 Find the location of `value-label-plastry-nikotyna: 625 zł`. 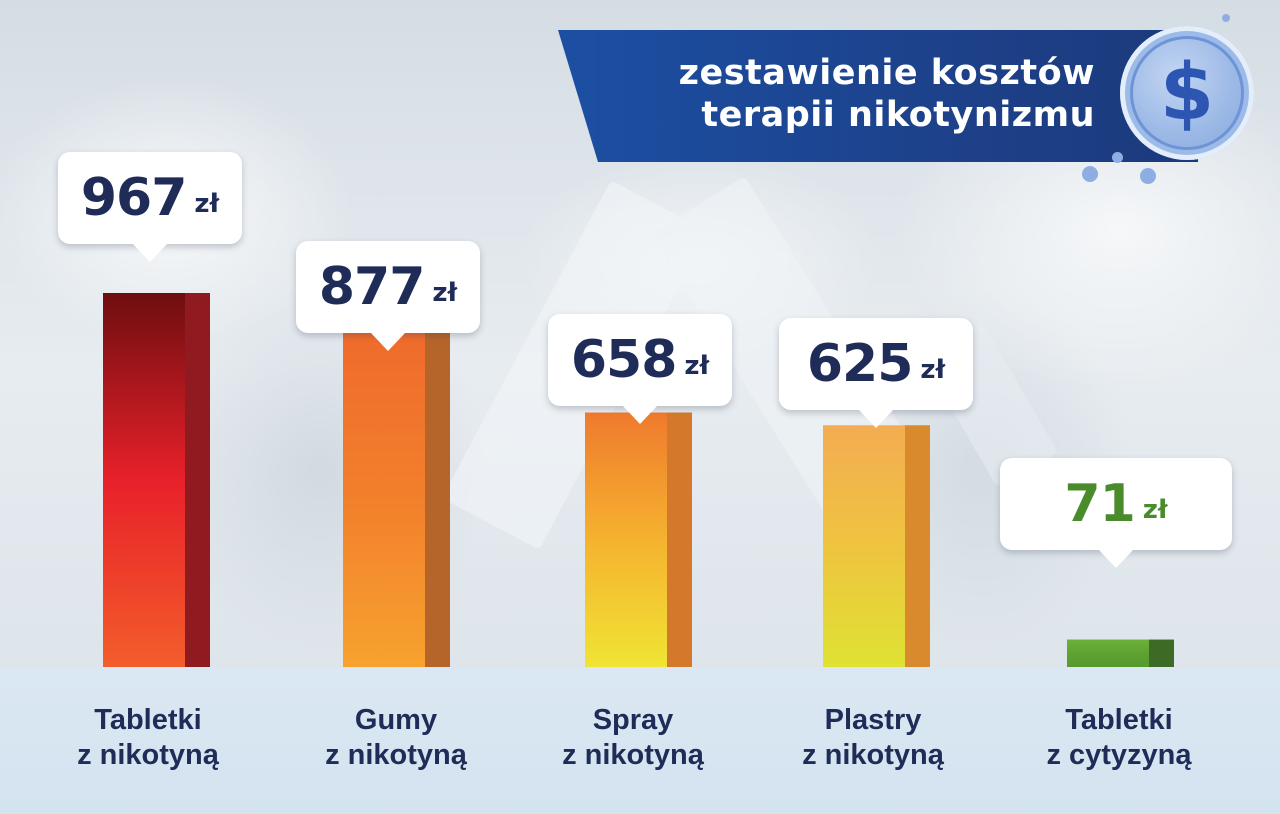

value-label-plastry-nikotyna: 625 zł is located at coordinates (876, 373).